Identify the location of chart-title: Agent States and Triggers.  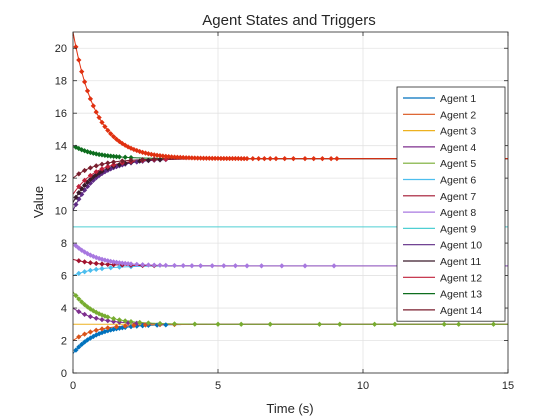
(288, 20).